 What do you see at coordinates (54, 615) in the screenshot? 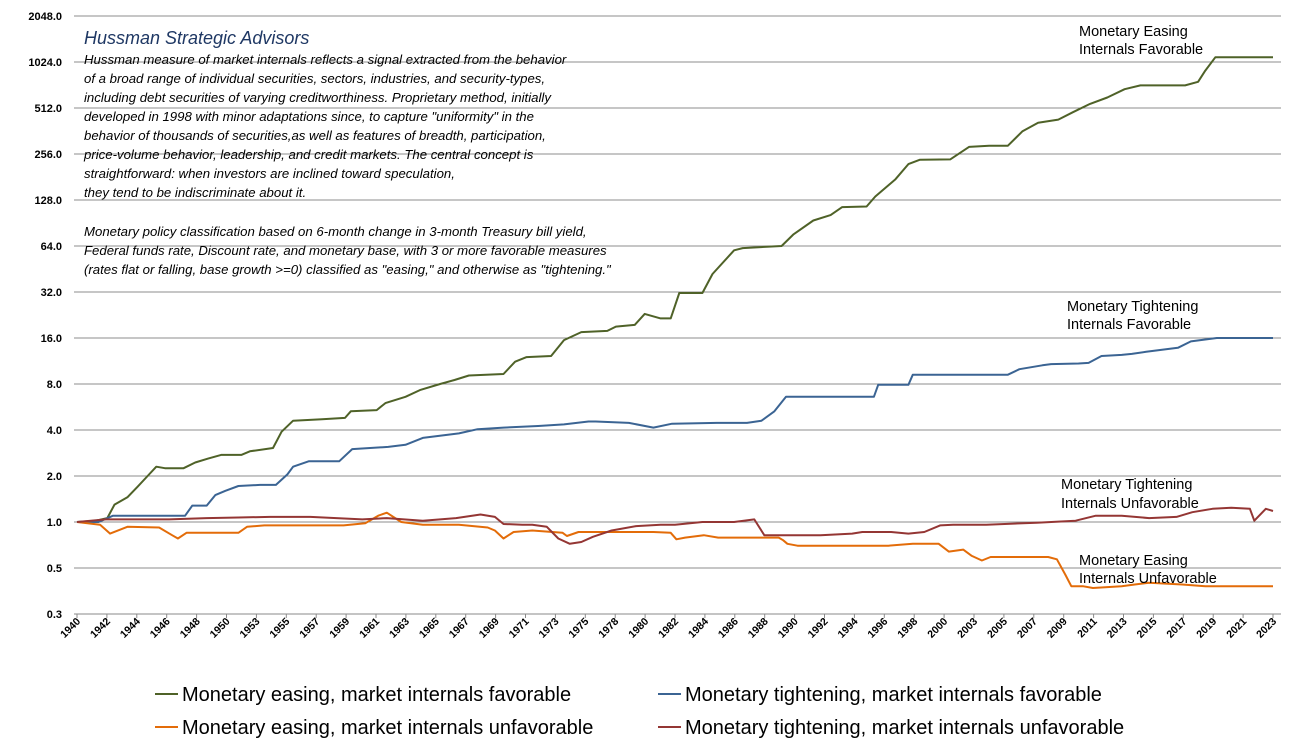
I see `y-tick-label: 0.3` at bounding box center [54, 615].